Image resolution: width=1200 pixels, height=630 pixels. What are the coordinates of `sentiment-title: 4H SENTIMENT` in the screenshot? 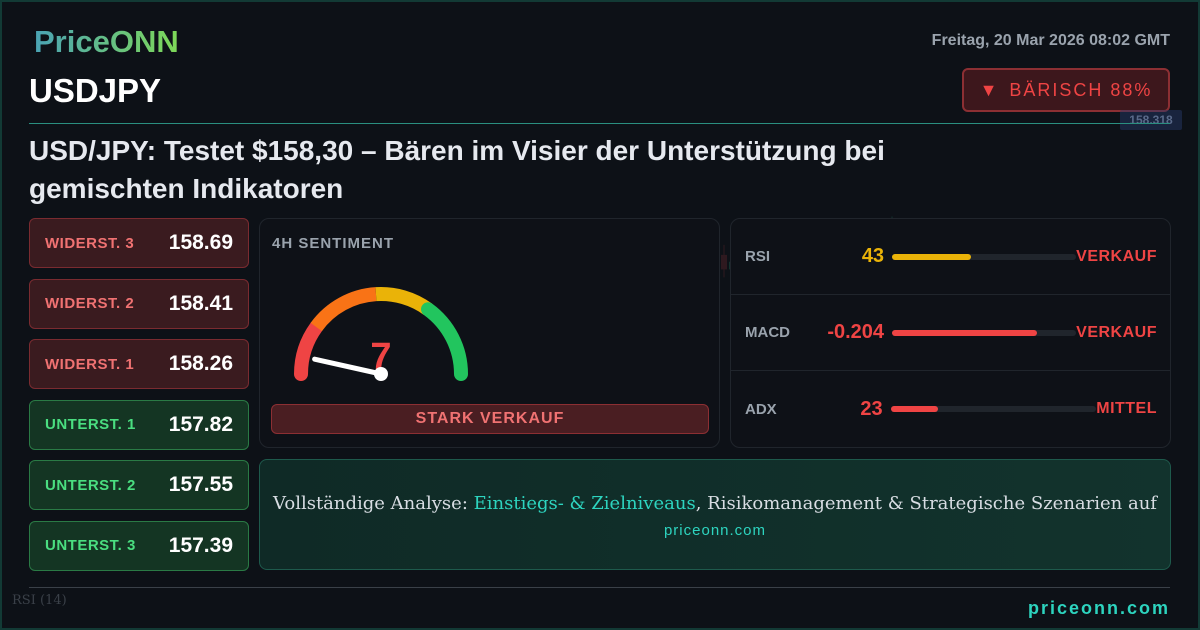 It's located at (333, 243).